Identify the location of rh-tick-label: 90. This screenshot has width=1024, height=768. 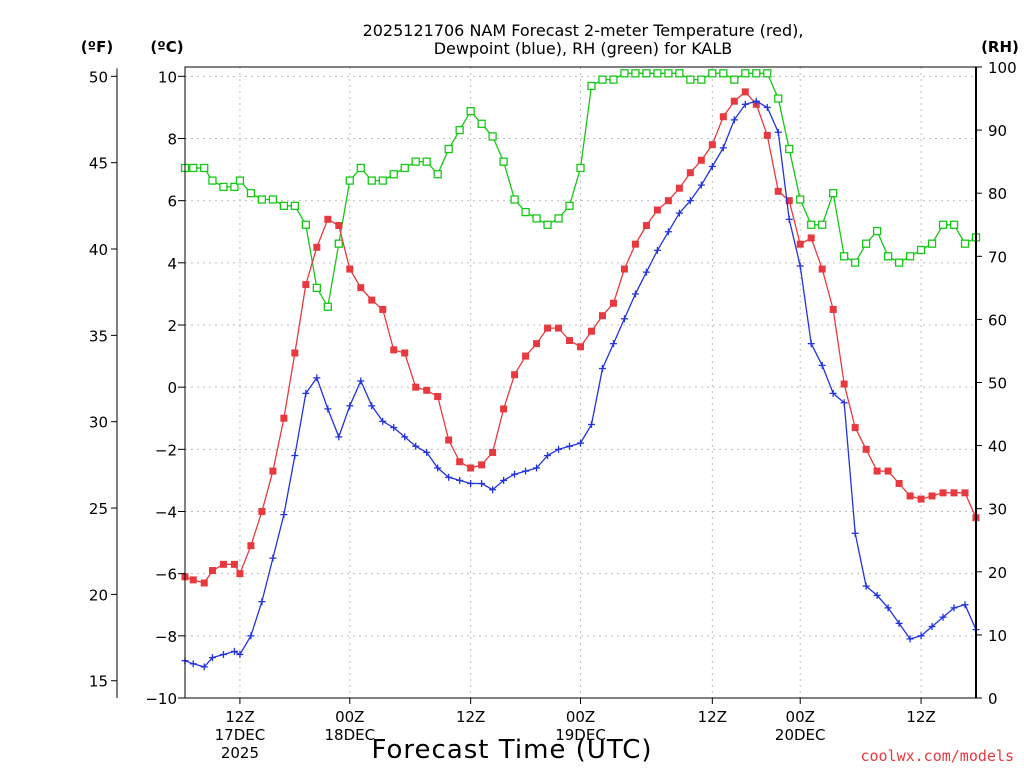
(997, 131).